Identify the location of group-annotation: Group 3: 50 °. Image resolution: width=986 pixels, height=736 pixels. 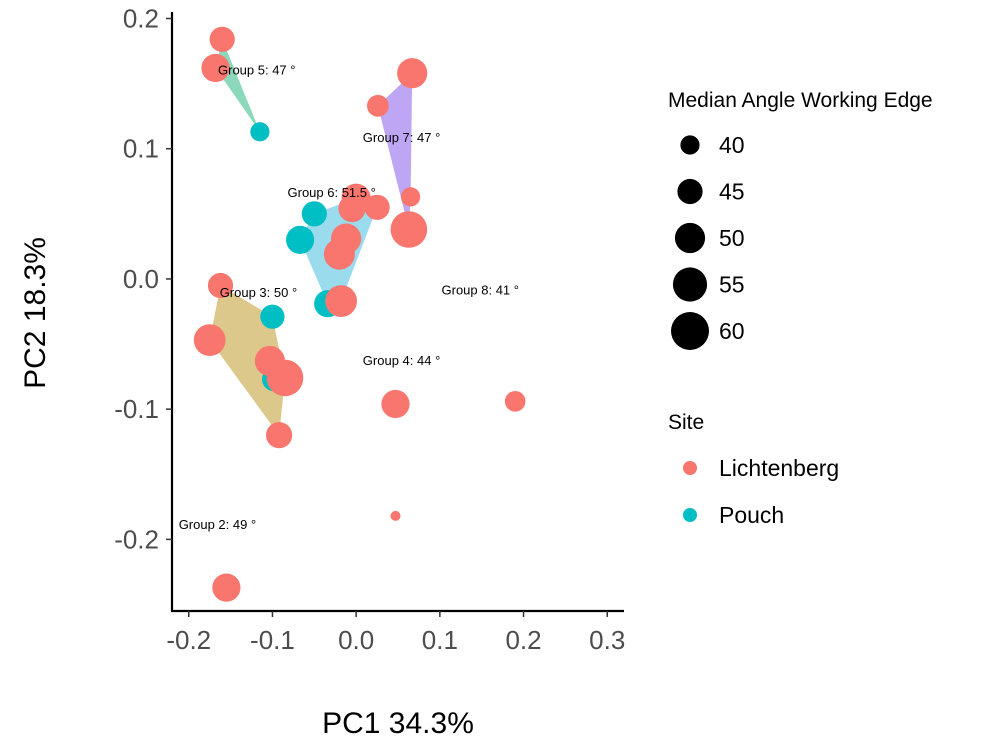
(258, 292).